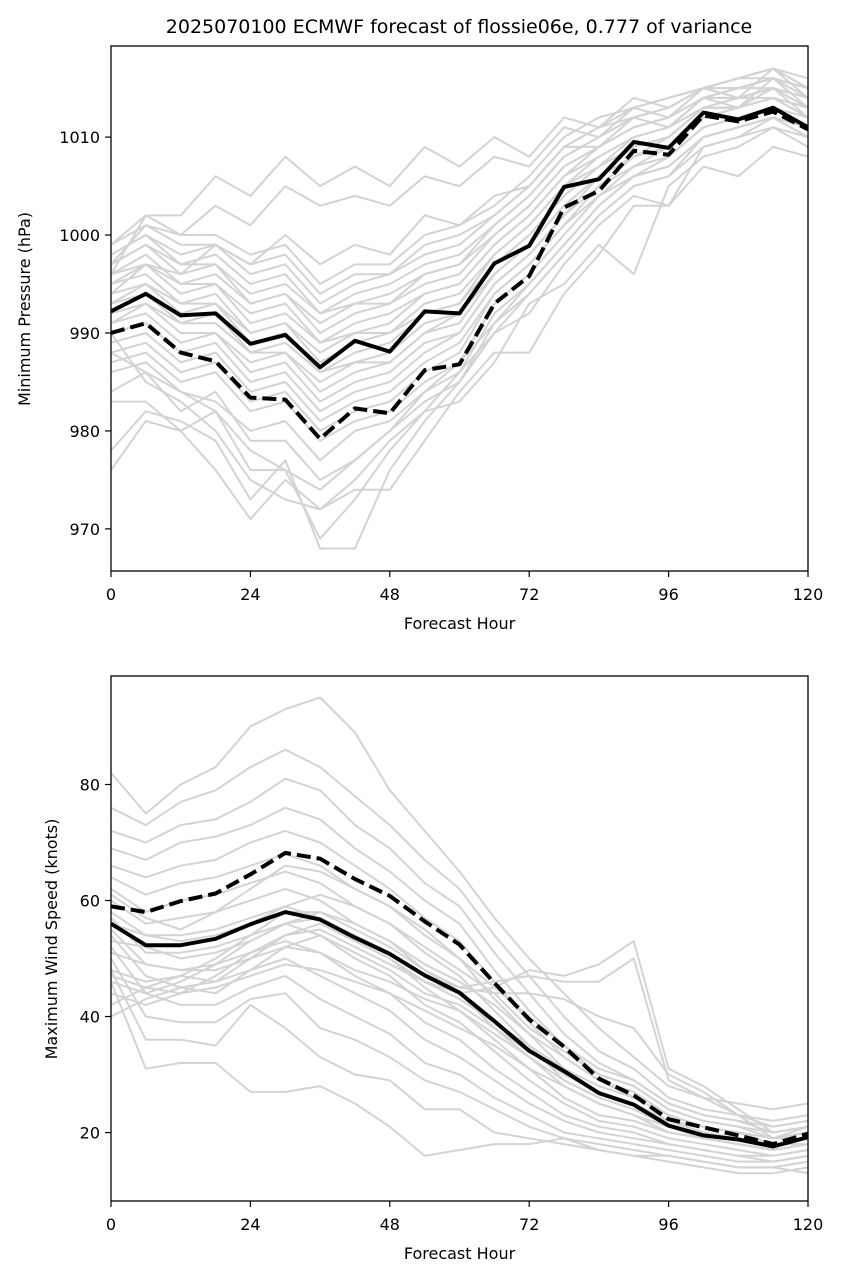 This screenshot has width=861, height=1279. Describe the element at coordinates (529, 594) in the screenshot. I see `pressure-x-tick-label: 72` at that location.